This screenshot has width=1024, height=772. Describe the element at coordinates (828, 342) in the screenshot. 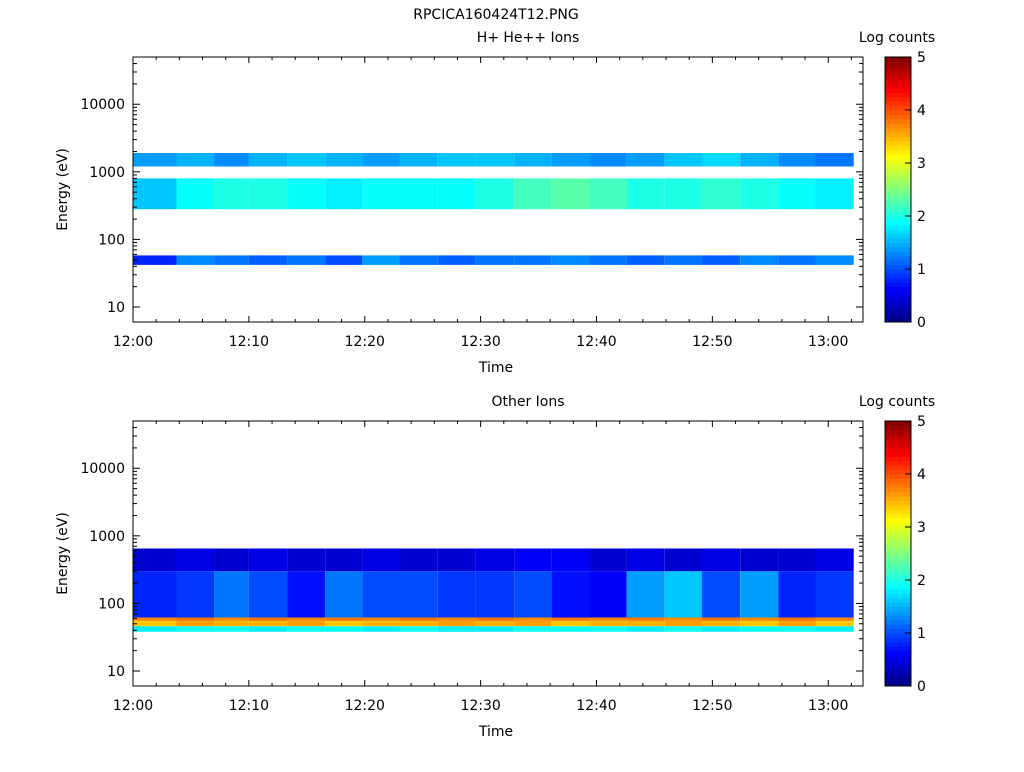

I see `x-tick-label: 13:00` at that location.